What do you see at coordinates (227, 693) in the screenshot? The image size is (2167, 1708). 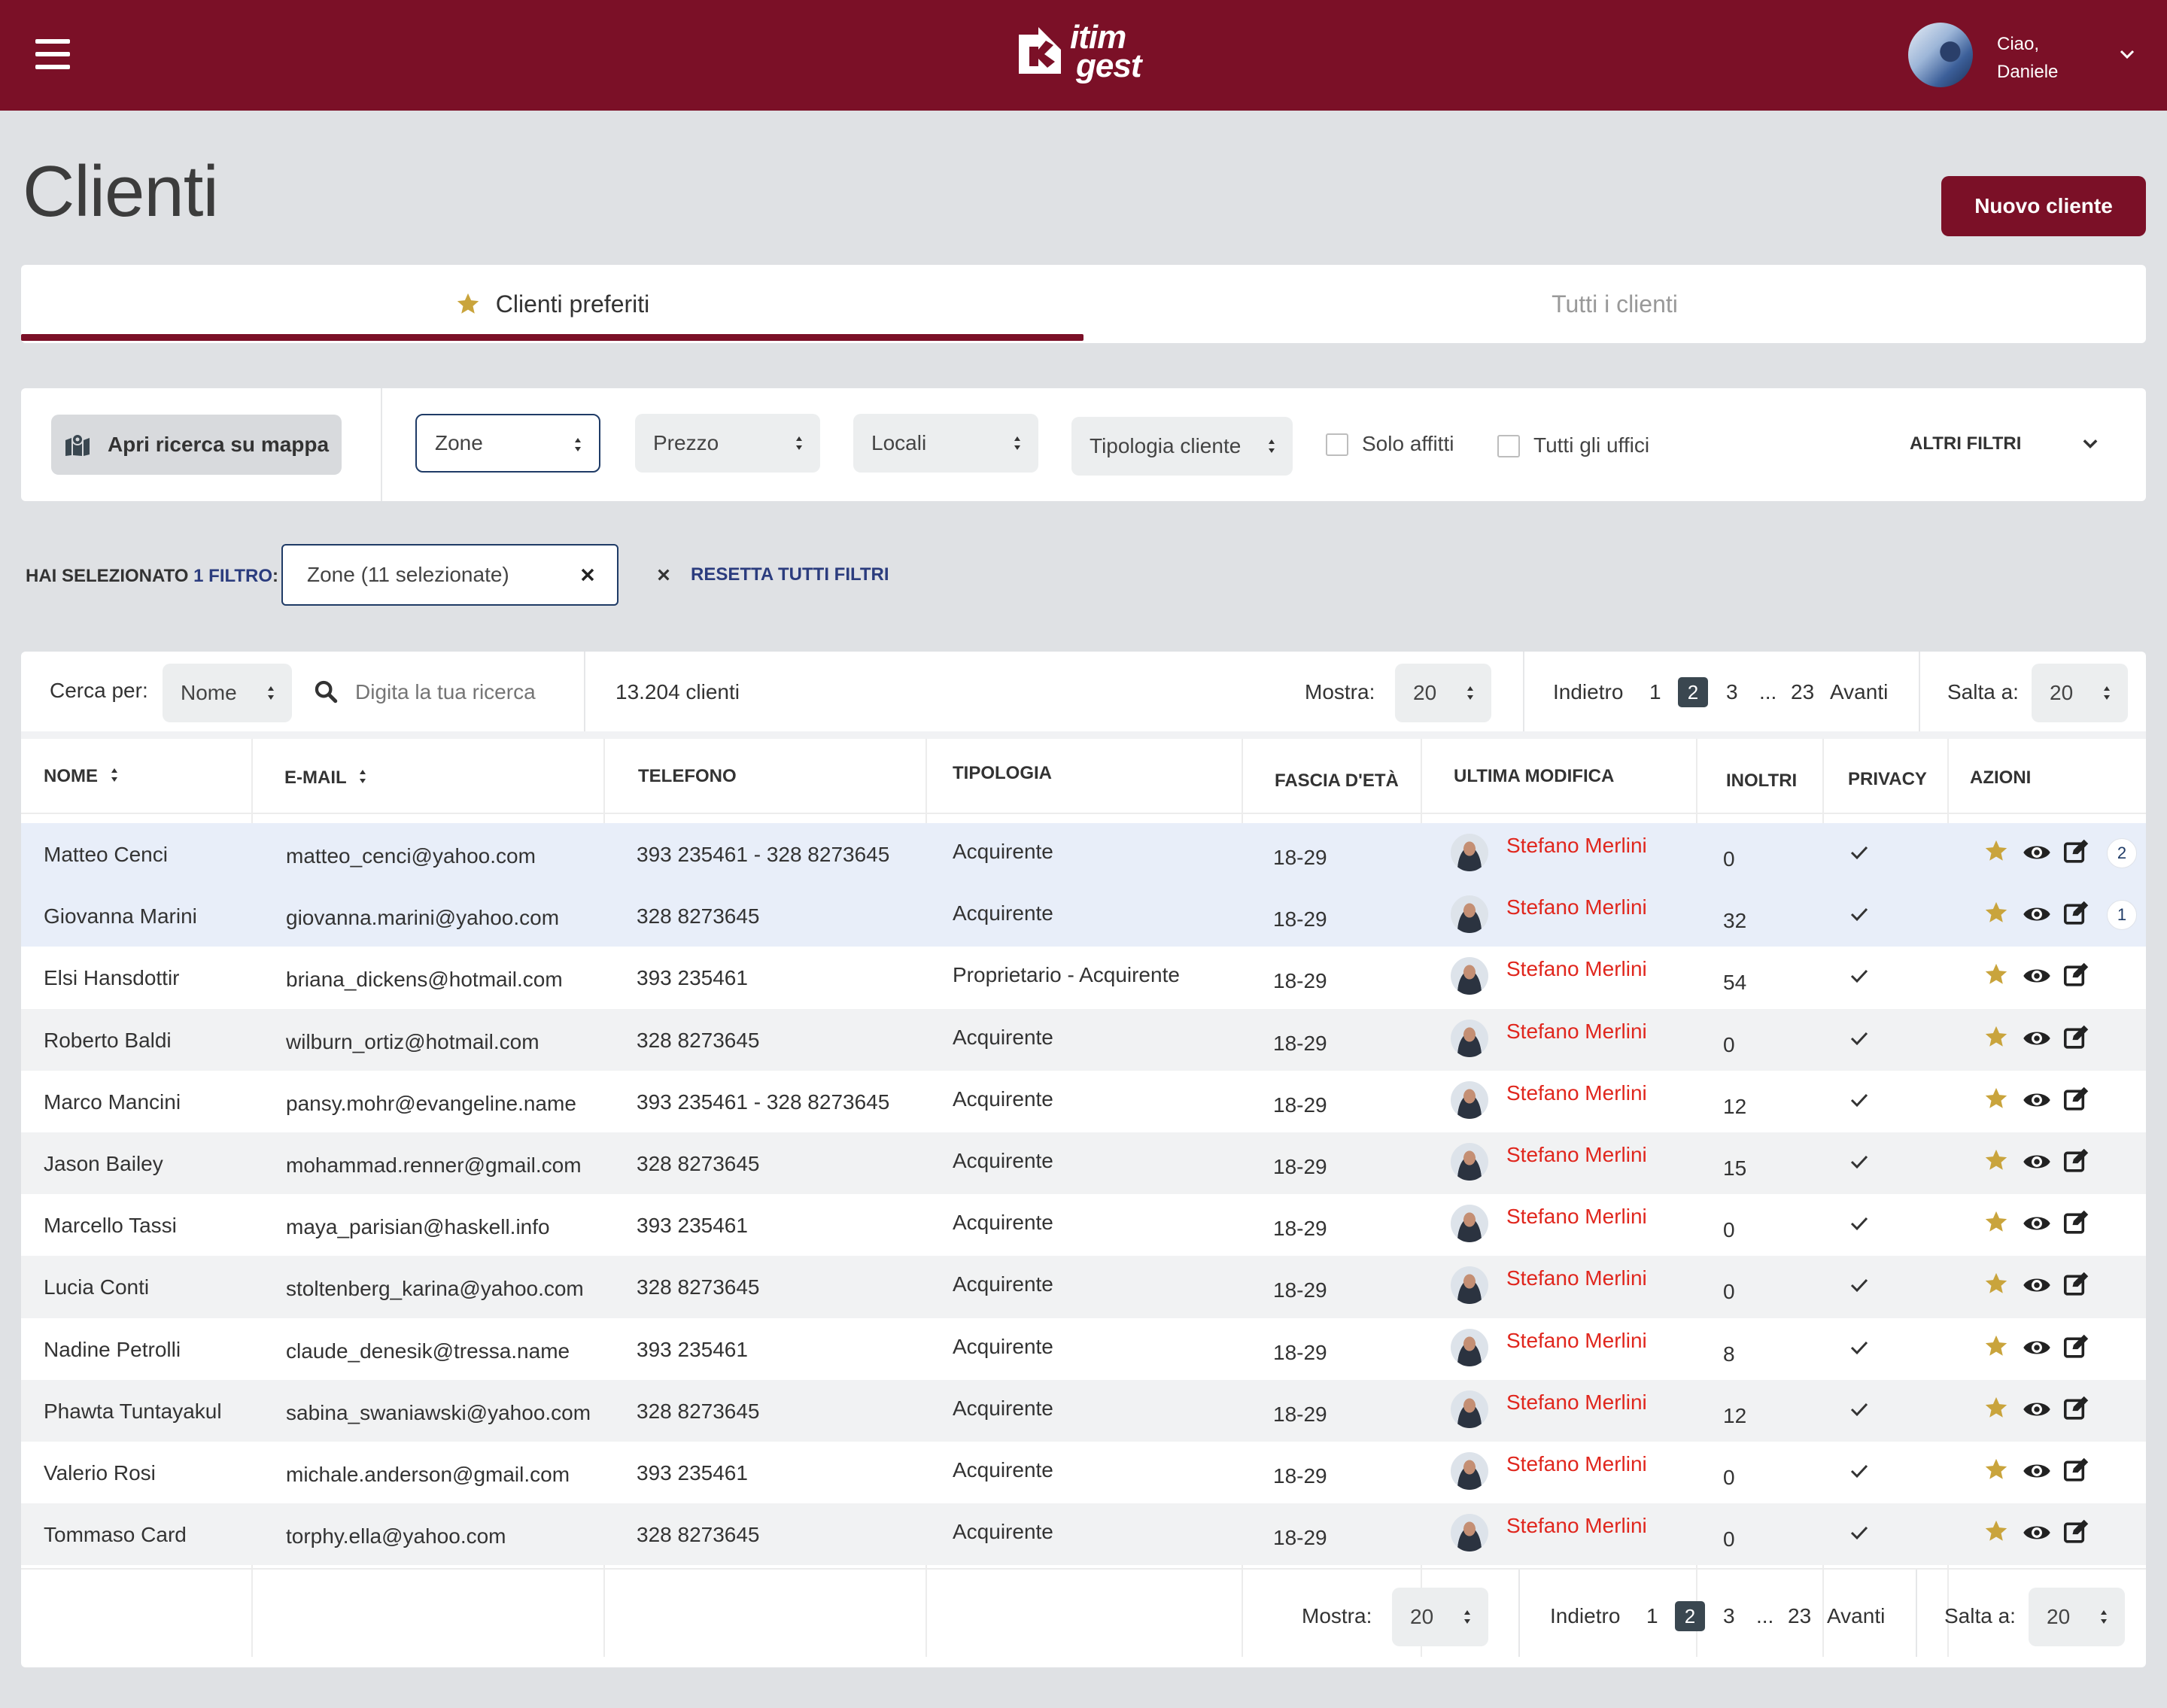 I see `search-field-select: Nome` at bounding box center [227, 693].